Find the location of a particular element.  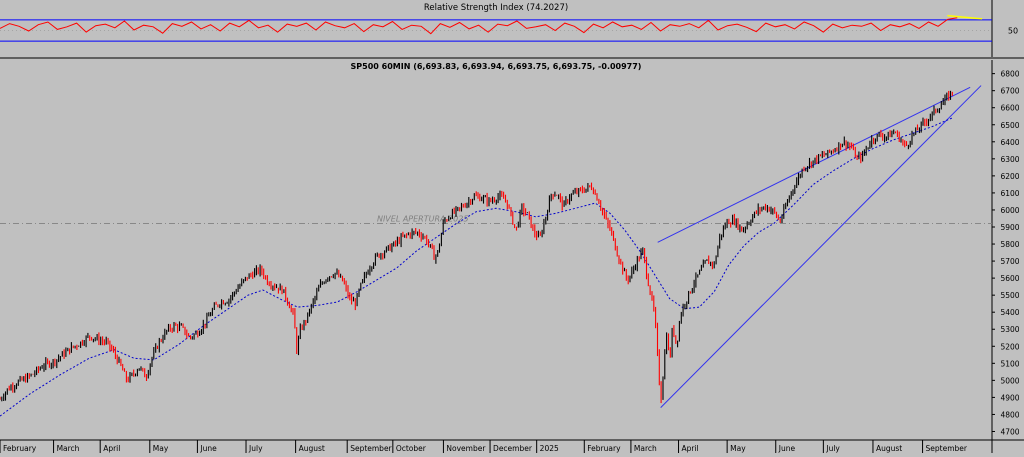

date-tick-label: October is located at coordinates (411, 448).